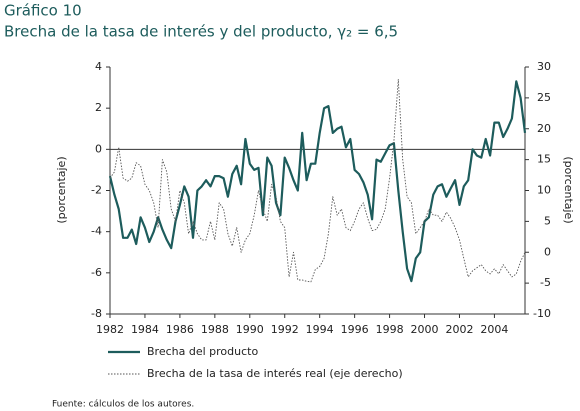 Image resolution: width=580 pixels, height=411 pixels. What do you see at coordinates (494, 329) in the screenshot?
I see `x-tick-label: 2004` at bounding box center [494, 329].